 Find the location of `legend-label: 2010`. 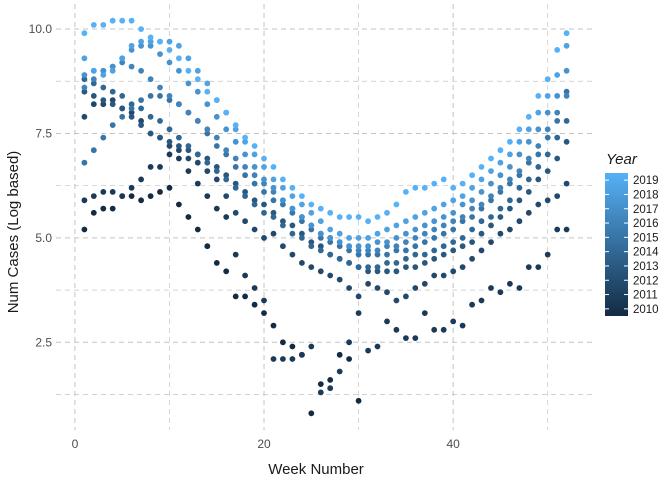

legend-label: 2010 is located at coordinates (646, 310).